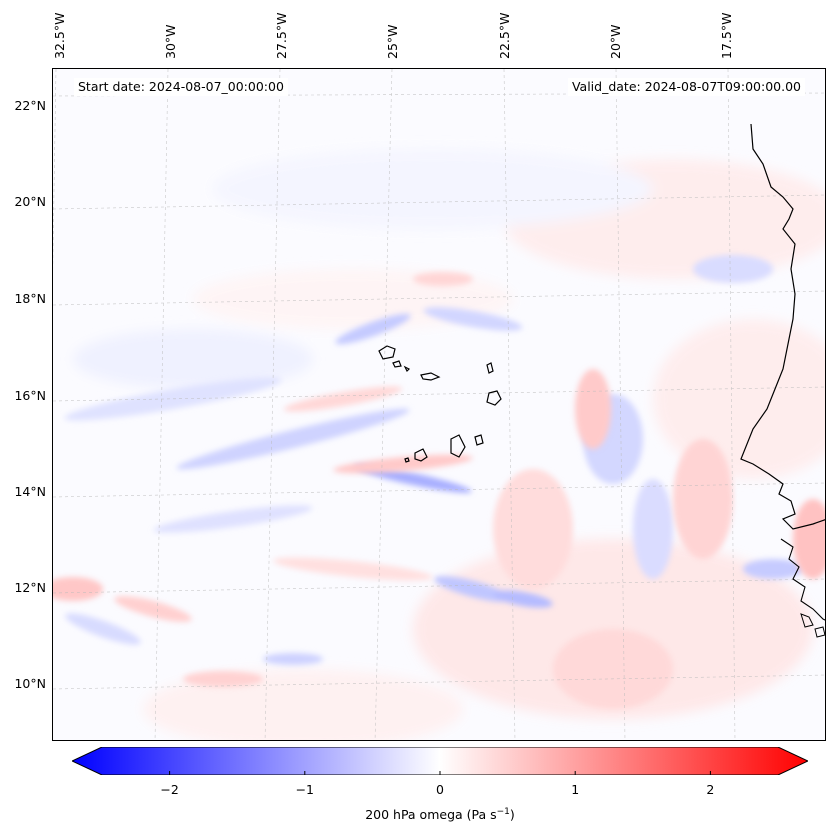 Image resolution: width=837 pixels, height=839 pixels. Describe the element at coordinates (575, 789) in the screenshot. I see `colorbar-tick-label: 1` at that location.